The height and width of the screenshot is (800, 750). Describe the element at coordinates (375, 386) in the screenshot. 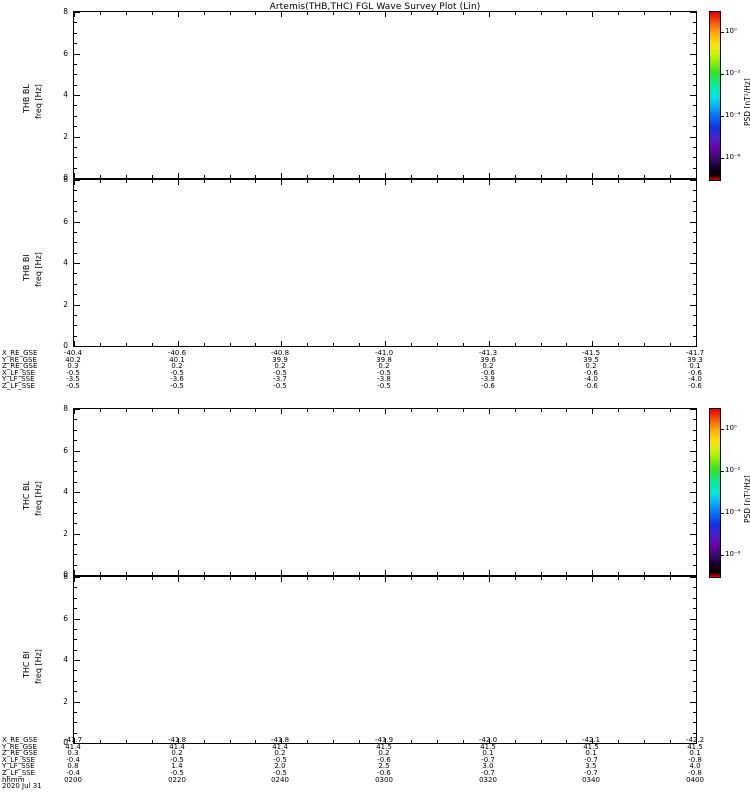

I see `annotation-row: Z_LF_SSE -0.5 -0.5 -0.5 -0.5 -0.6 -0.6 -0.6` at that location.